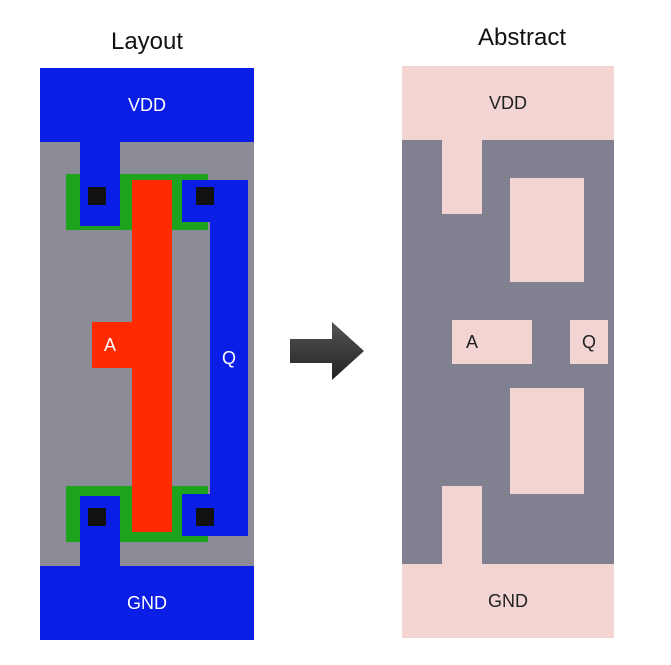 The height and width of the screenshot is (665, 671). I want to click on contact-top-right, so click(205, 196).